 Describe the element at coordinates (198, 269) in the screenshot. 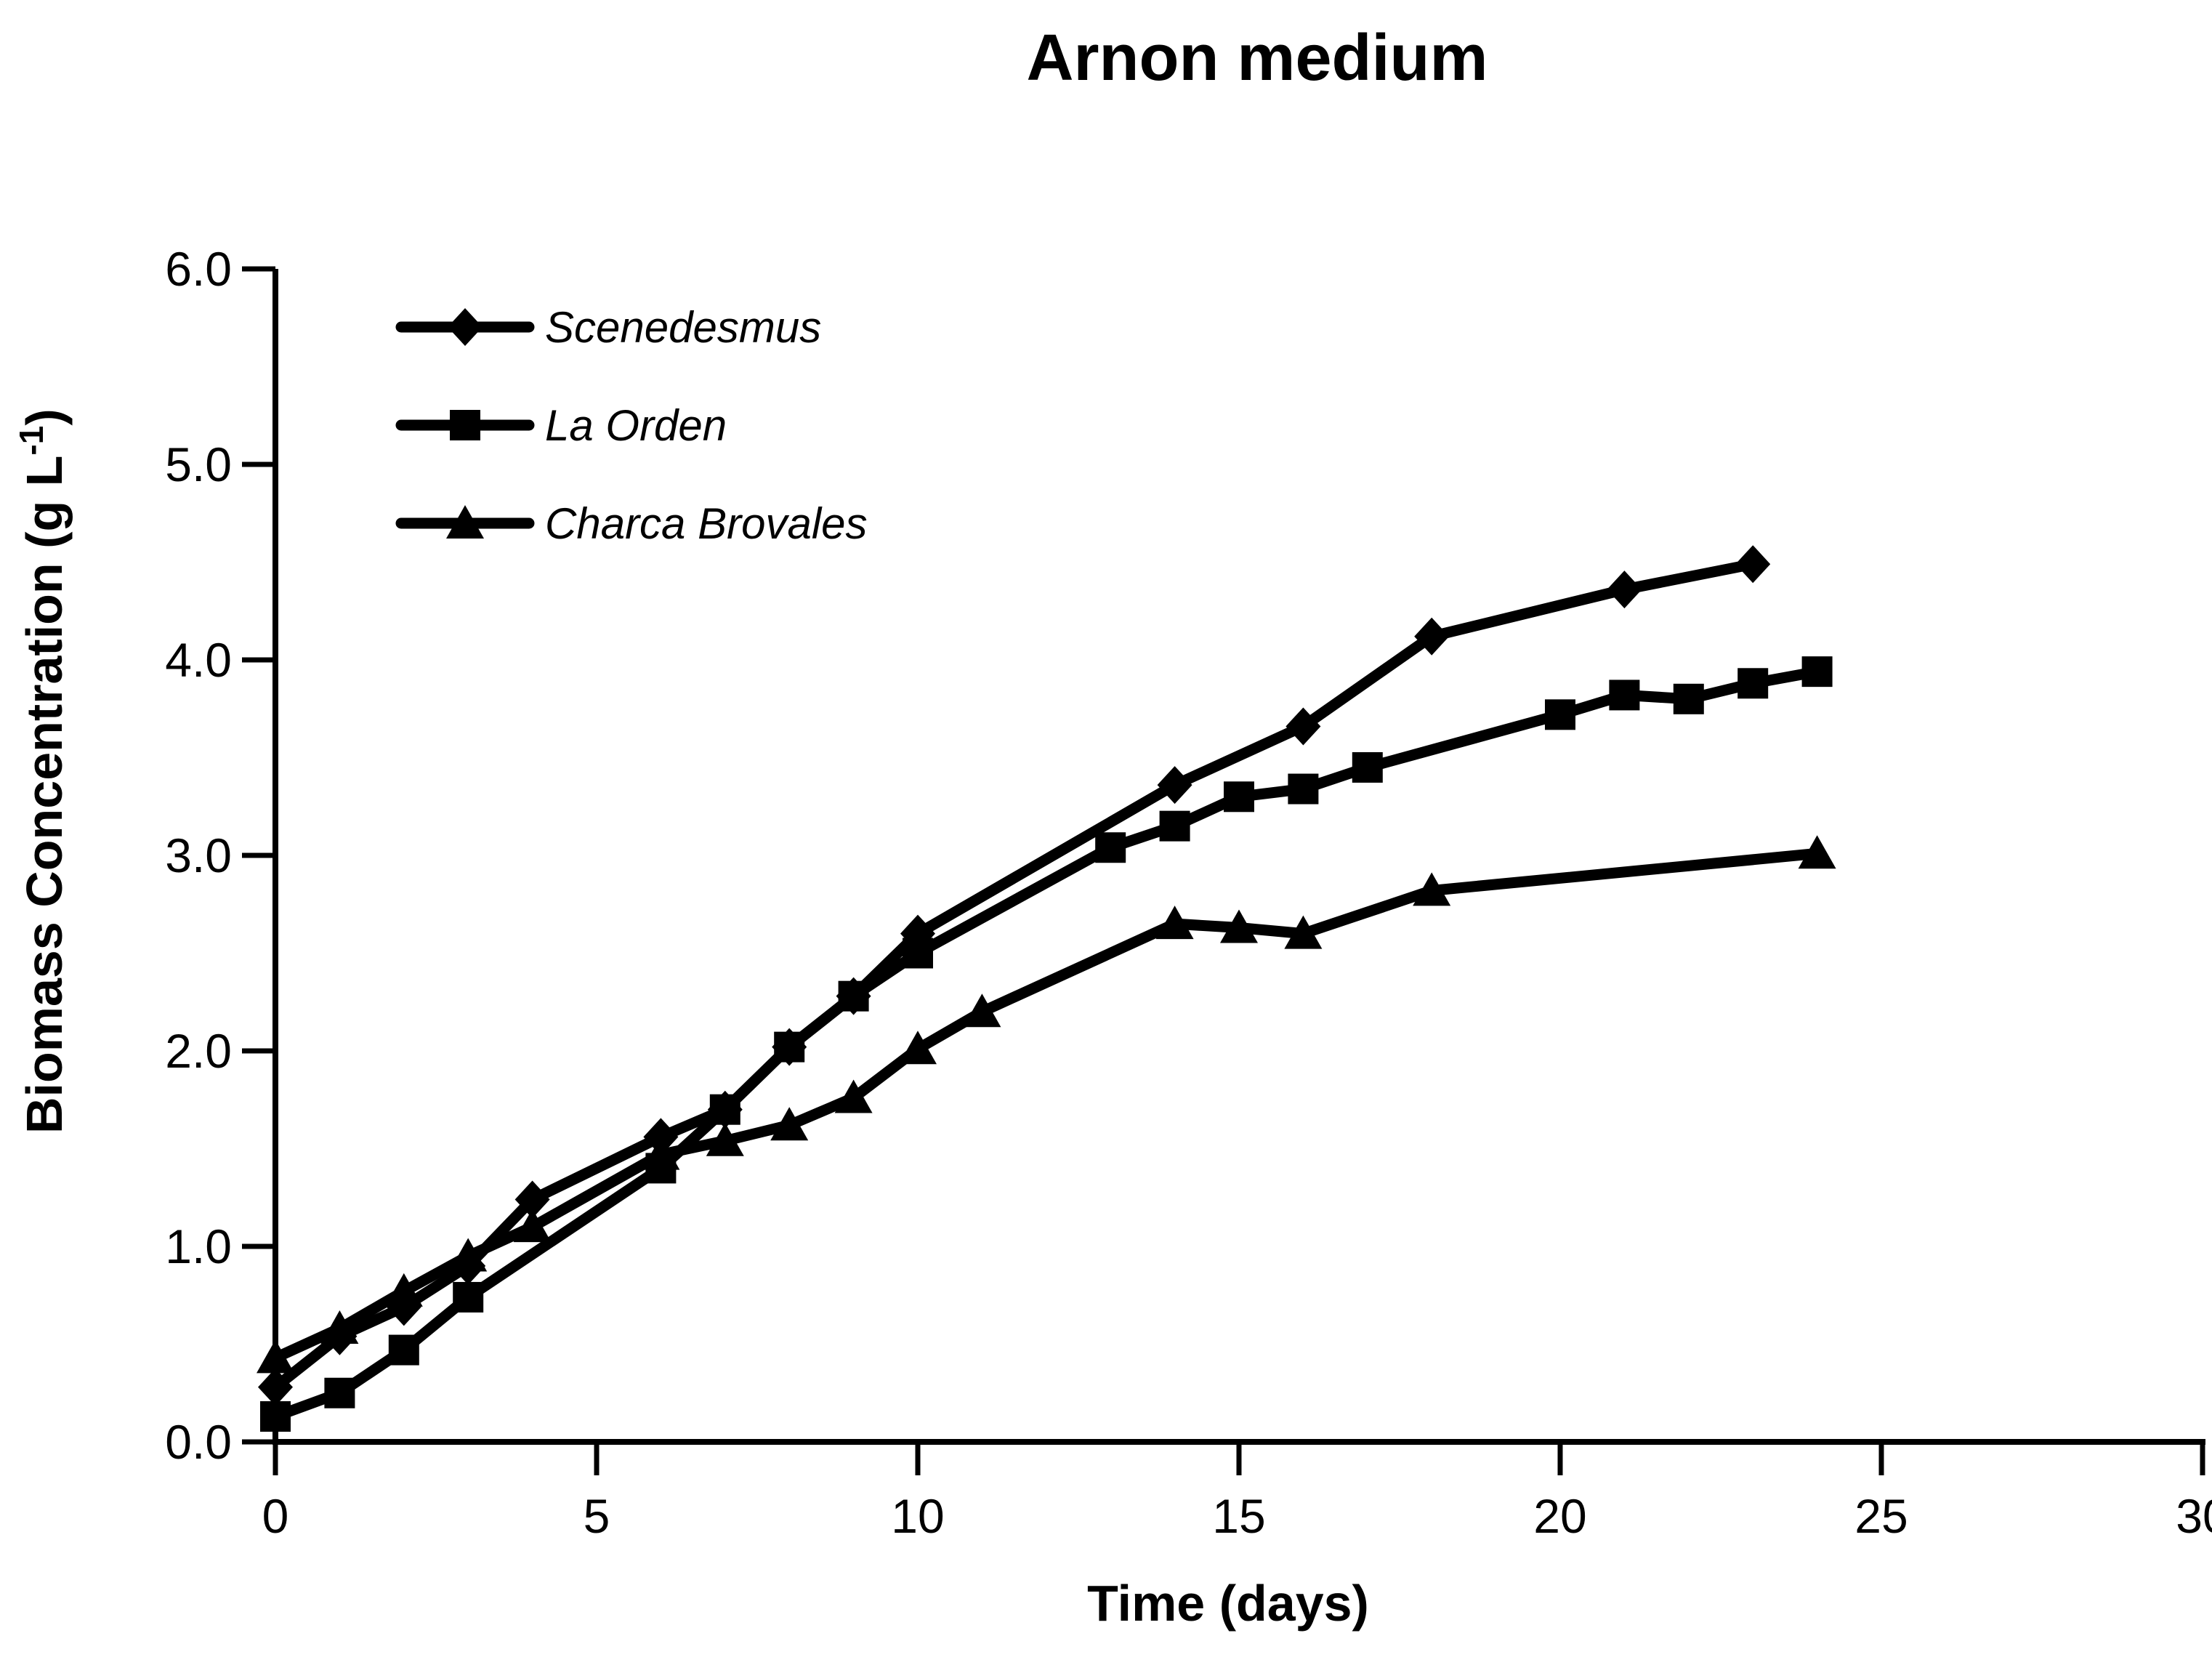

I see `y-tick-label: 6.0` at that location.